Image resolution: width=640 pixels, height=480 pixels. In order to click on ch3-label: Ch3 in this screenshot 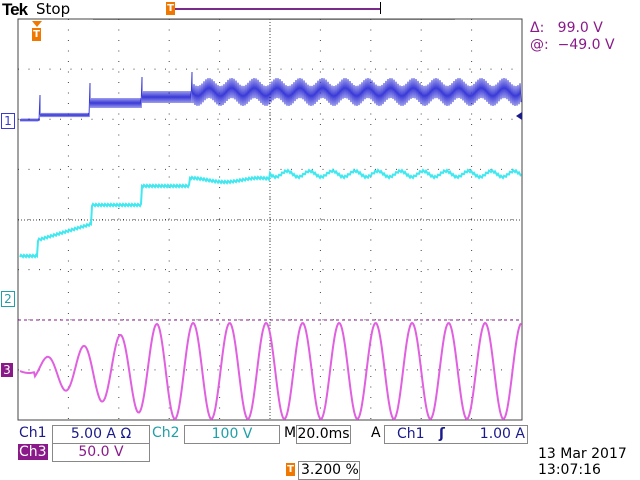, I will do `click(33, 452)`.